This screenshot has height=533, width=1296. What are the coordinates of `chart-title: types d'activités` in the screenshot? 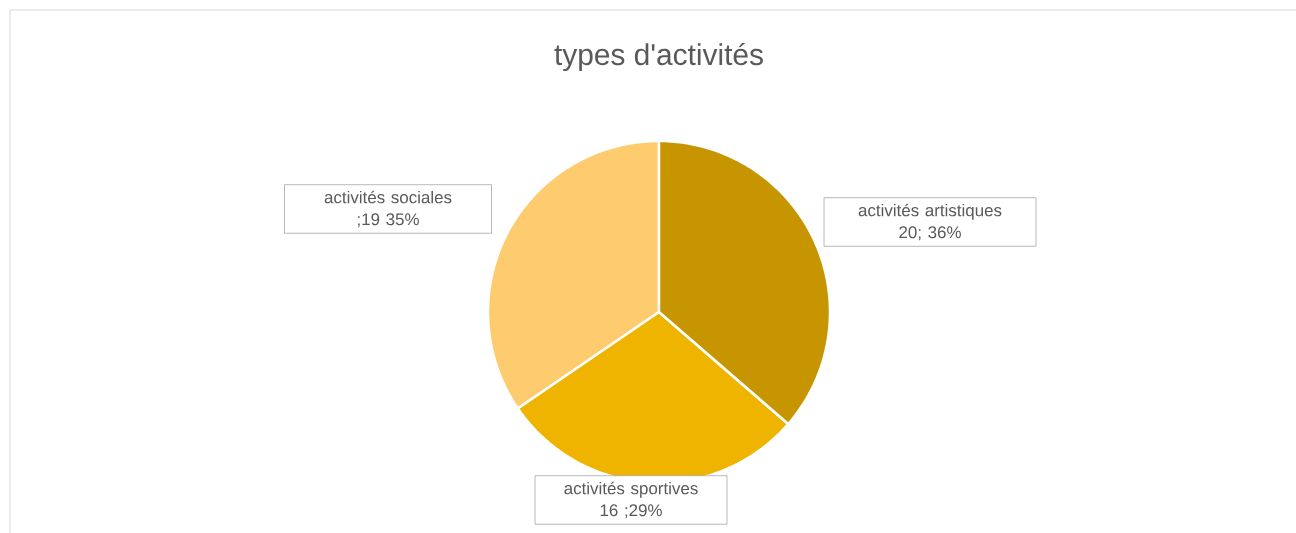 It's located at (658, 57).